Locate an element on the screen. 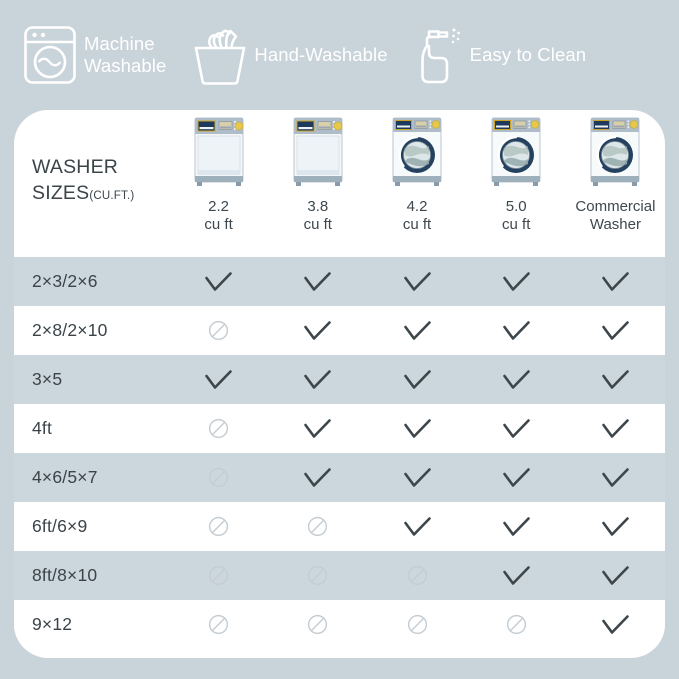  column-header: Commercial Washer is located at coordinates (615, 183).